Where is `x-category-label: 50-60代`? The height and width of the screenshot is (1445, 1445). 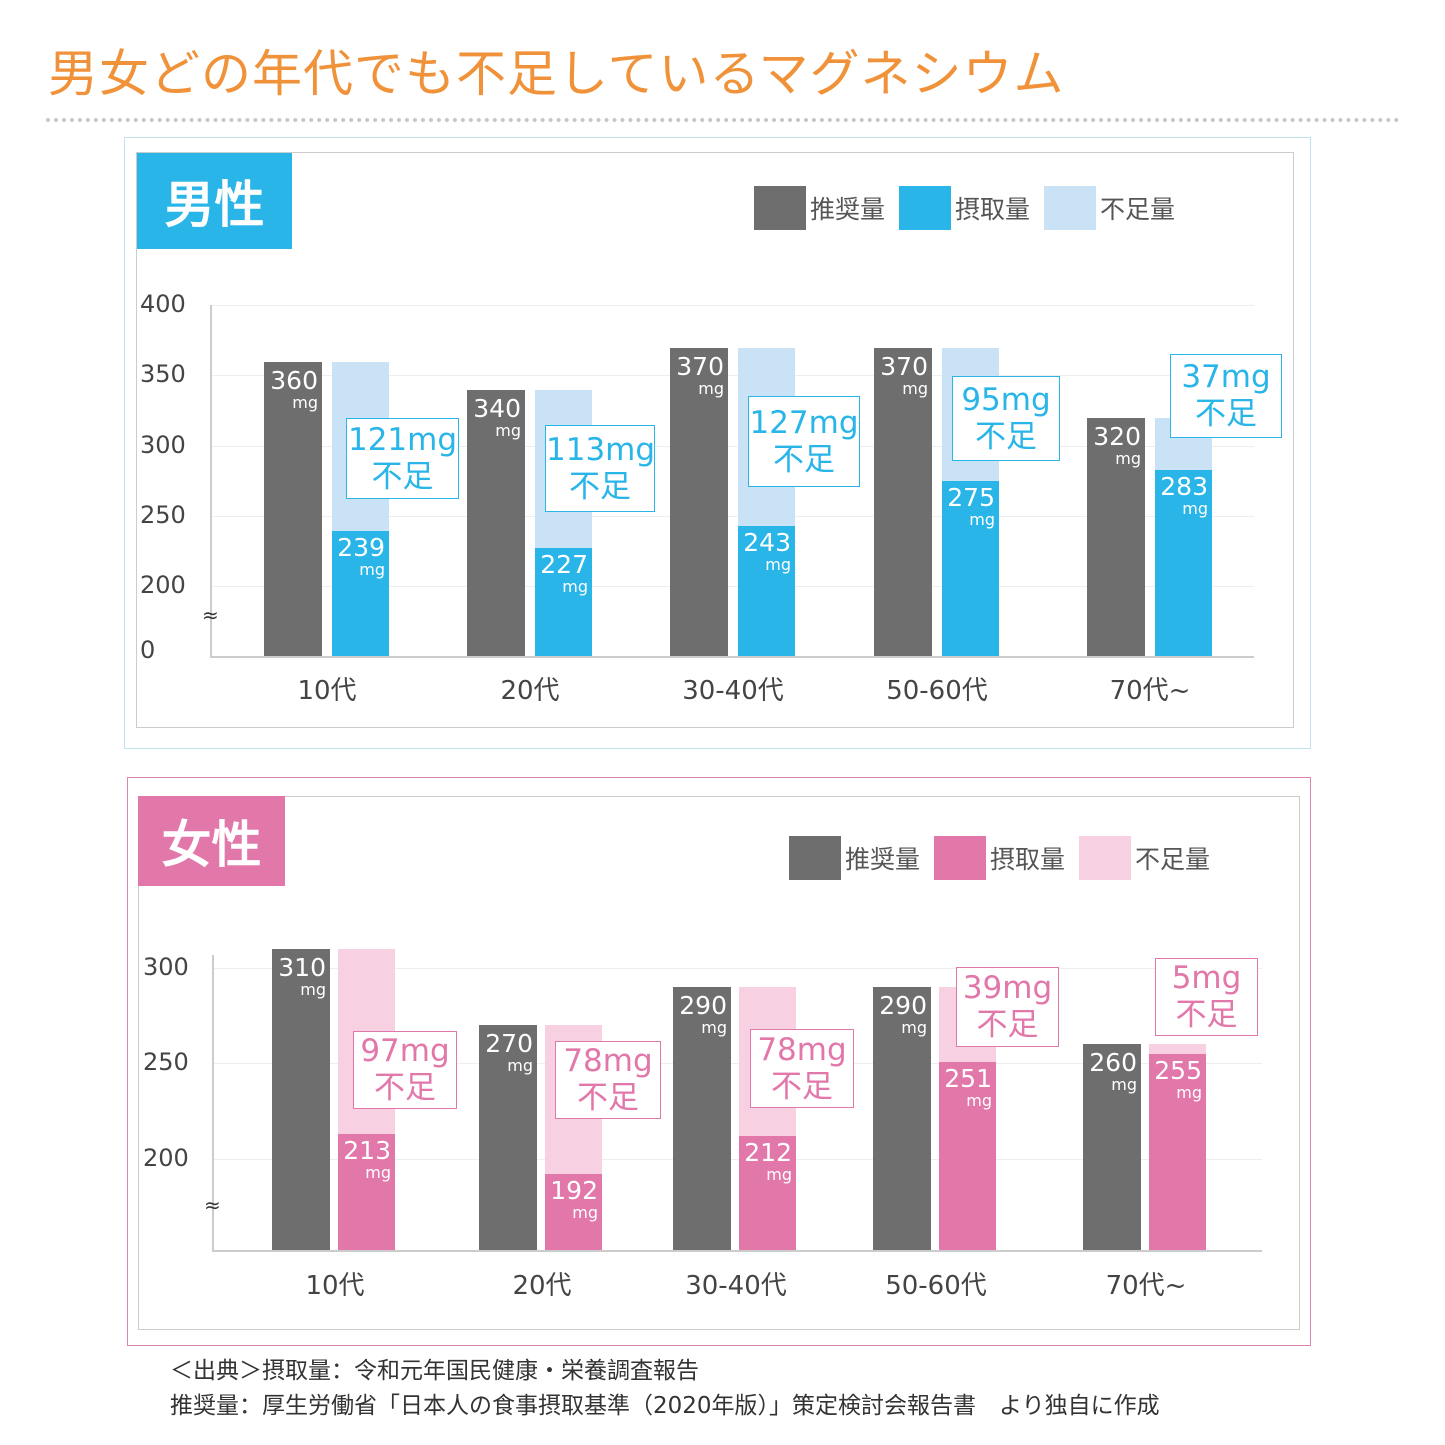 x-category-label: 50-60代 is located at coordinates (936, 1286).